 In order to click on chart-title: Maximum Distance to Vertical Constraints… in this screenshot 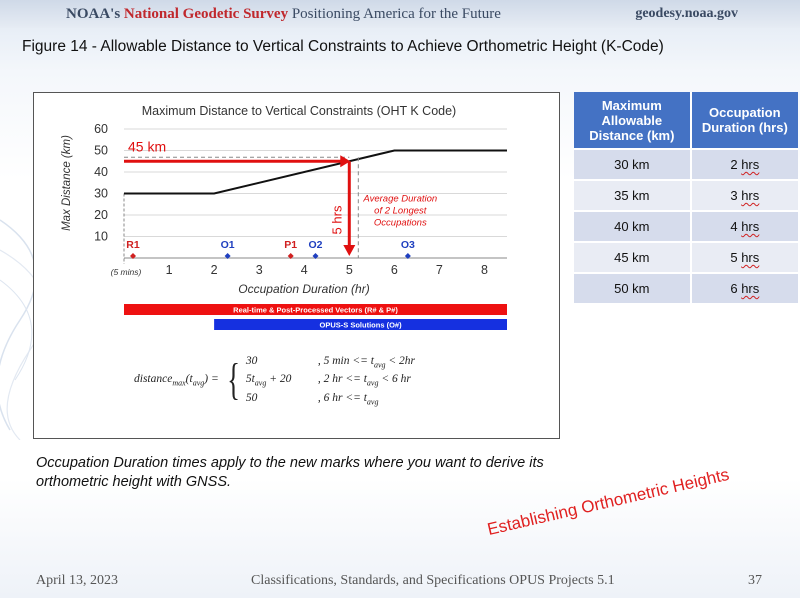, I will do `click(299, 111)`.